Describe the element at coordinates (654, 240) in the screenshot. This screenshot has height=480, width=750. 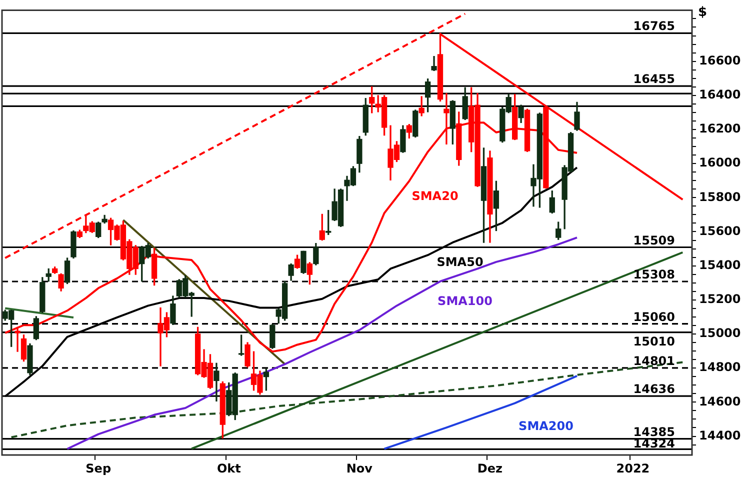
I see `ref-line-label: 15509` at that location.